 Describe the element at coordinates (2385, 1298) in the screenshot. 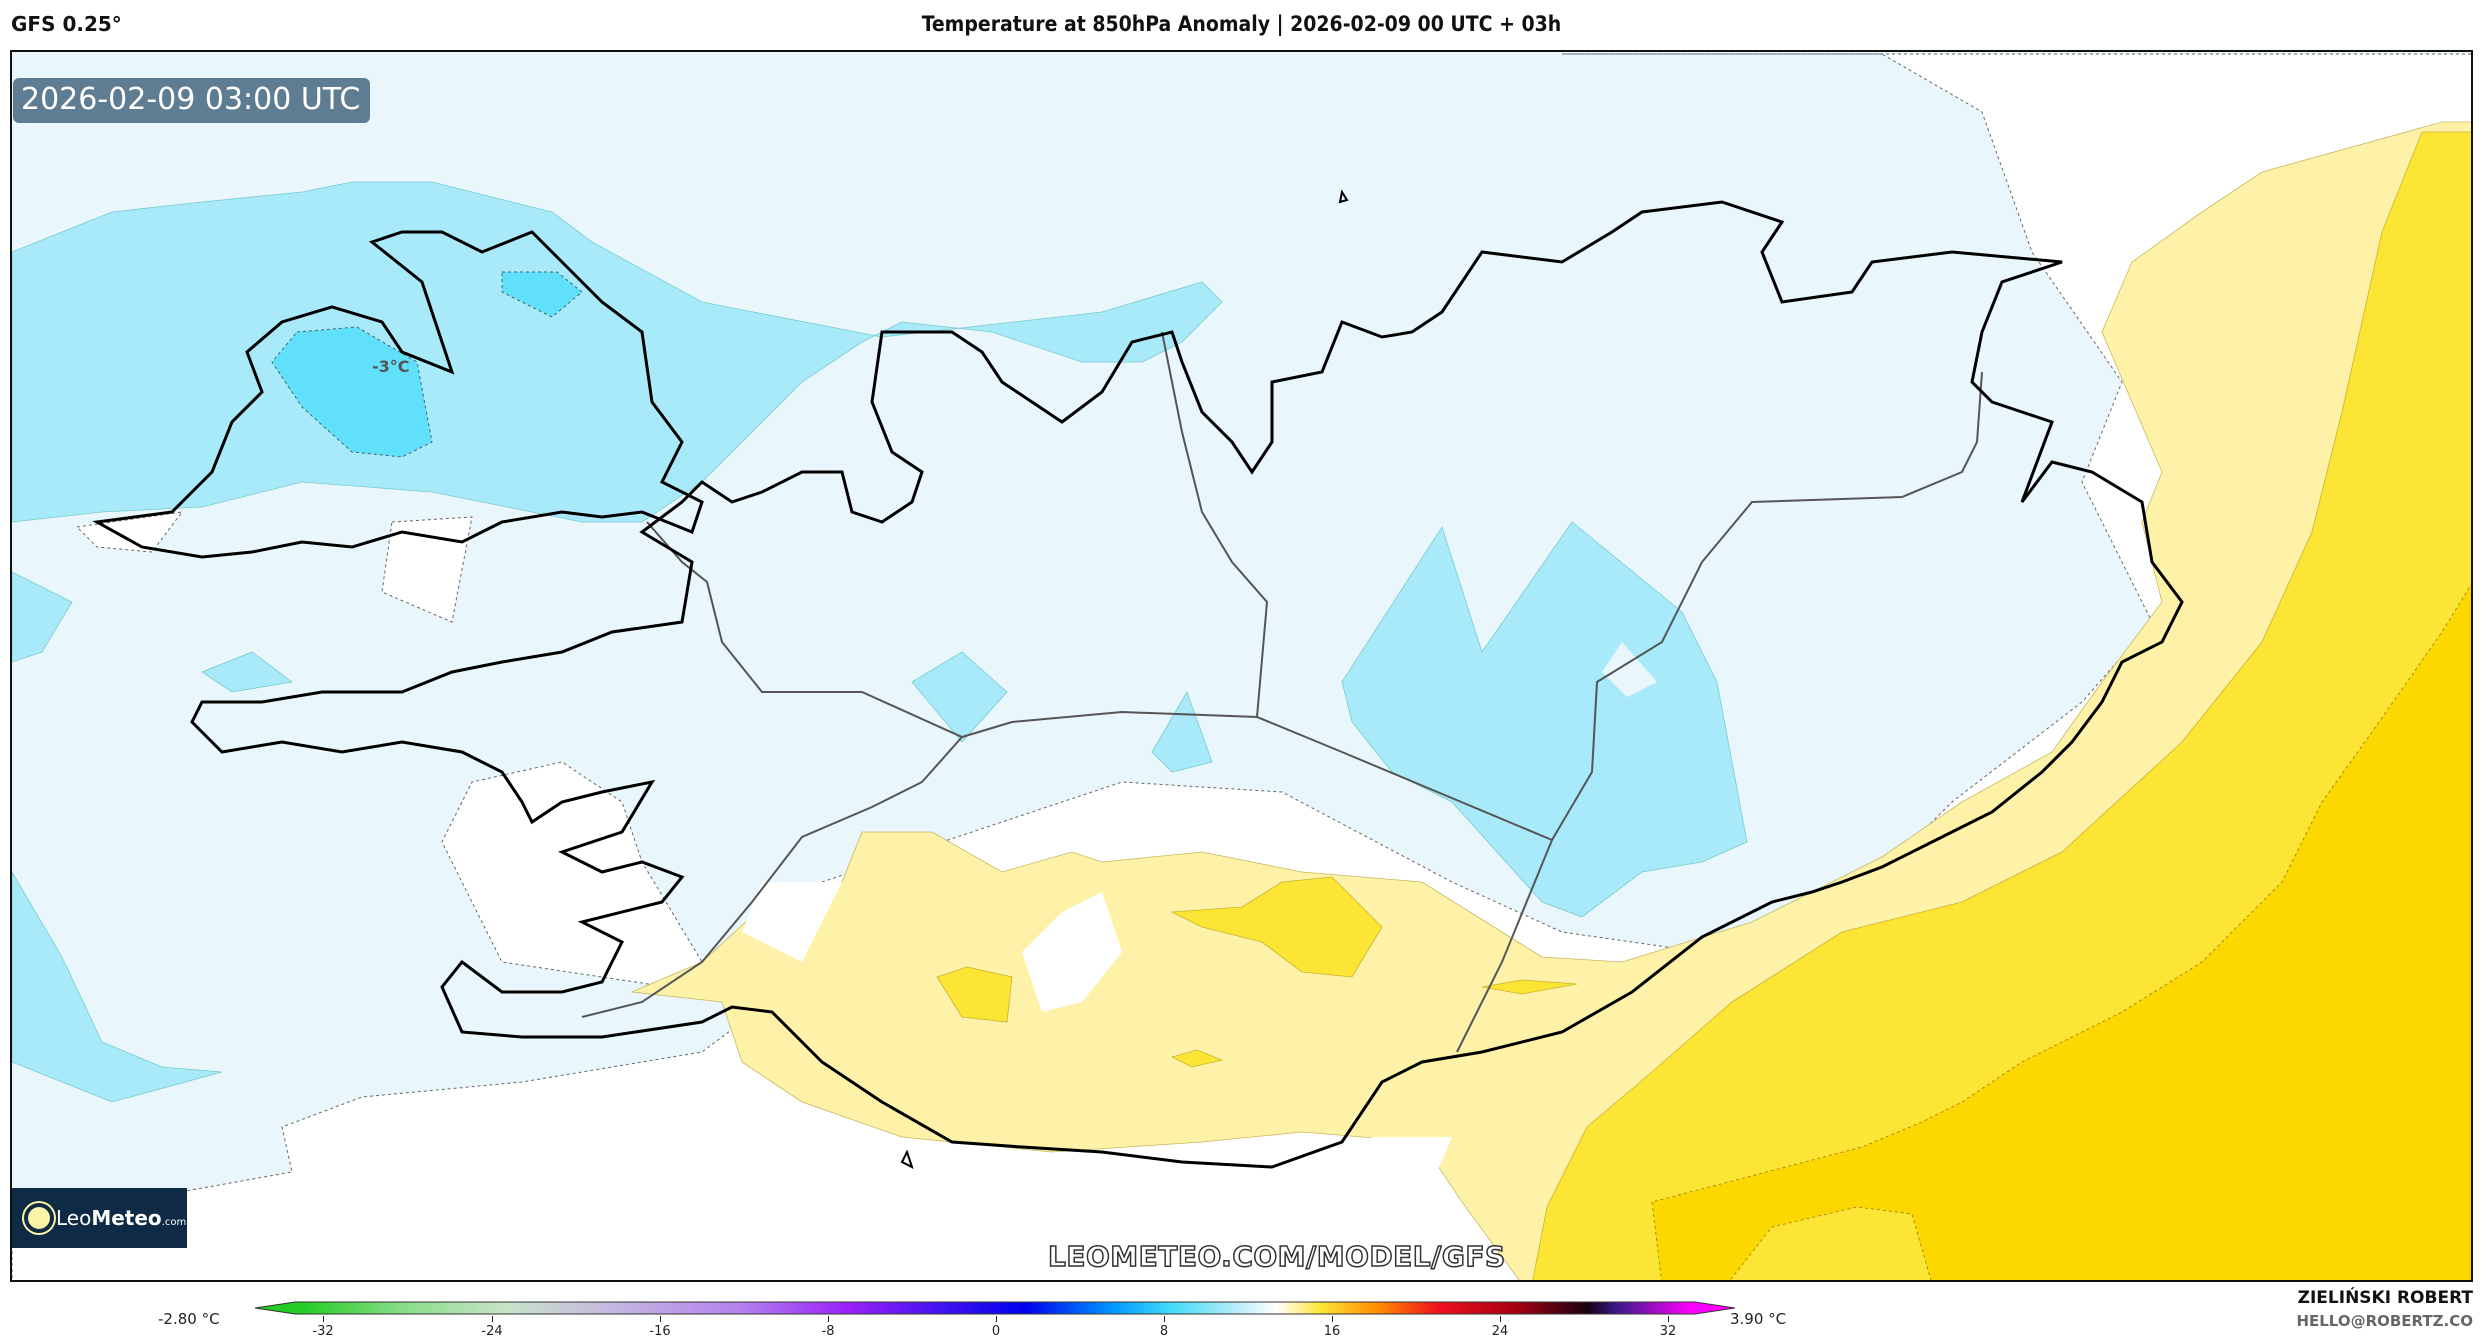

I see `author-name: ZIELIŃSKI ROBERT` at that location.